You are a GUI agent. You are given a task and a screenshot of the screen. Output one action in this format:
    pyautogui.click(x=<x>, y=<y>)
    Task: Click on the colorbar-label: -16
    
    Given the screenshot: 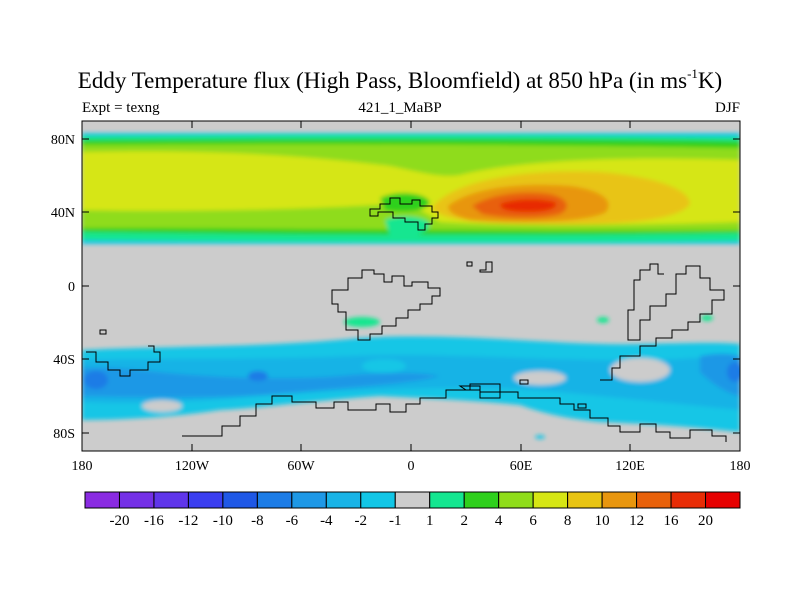 What is the action you would take?
    pyautogui.click(x=154, y=521)
    